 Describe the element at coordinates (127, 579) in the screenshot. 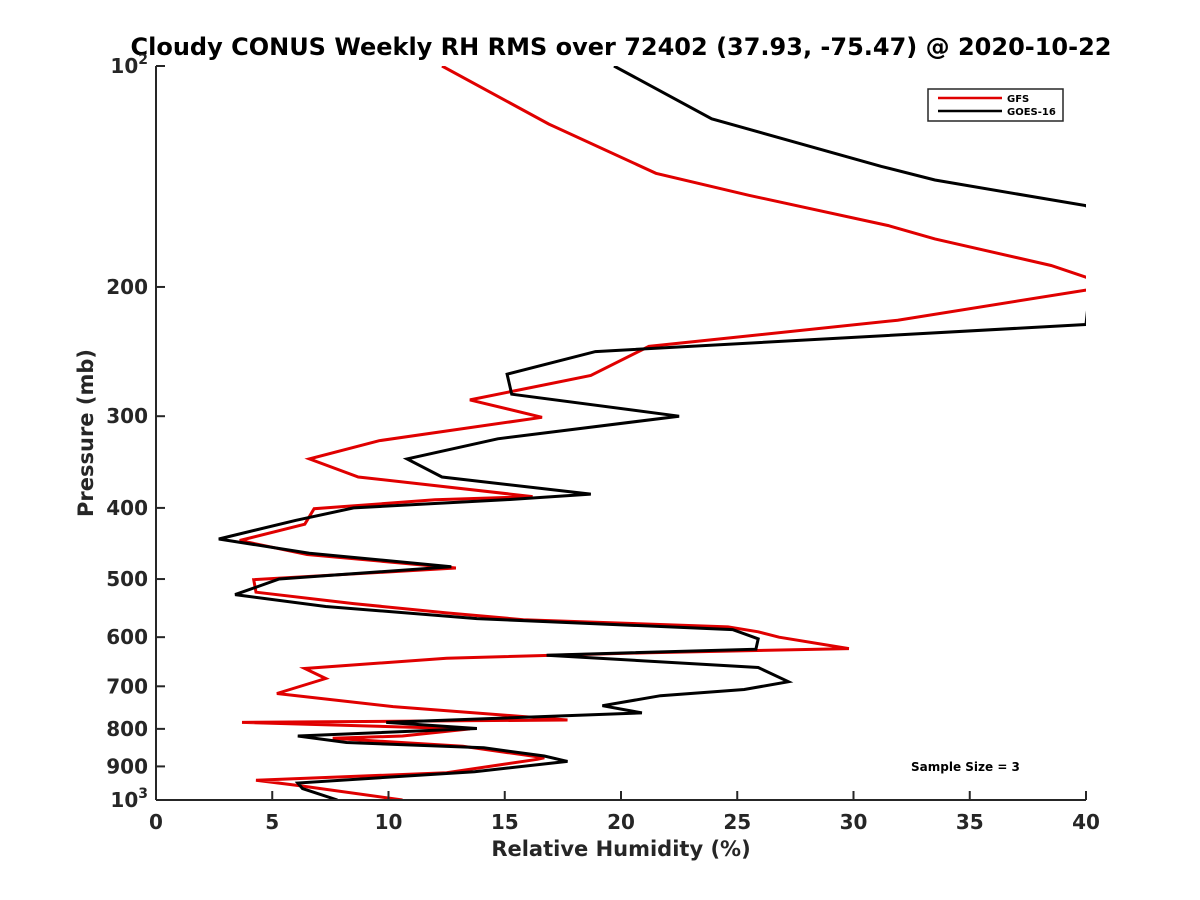

I see `y-tick-label: 500` at that location.